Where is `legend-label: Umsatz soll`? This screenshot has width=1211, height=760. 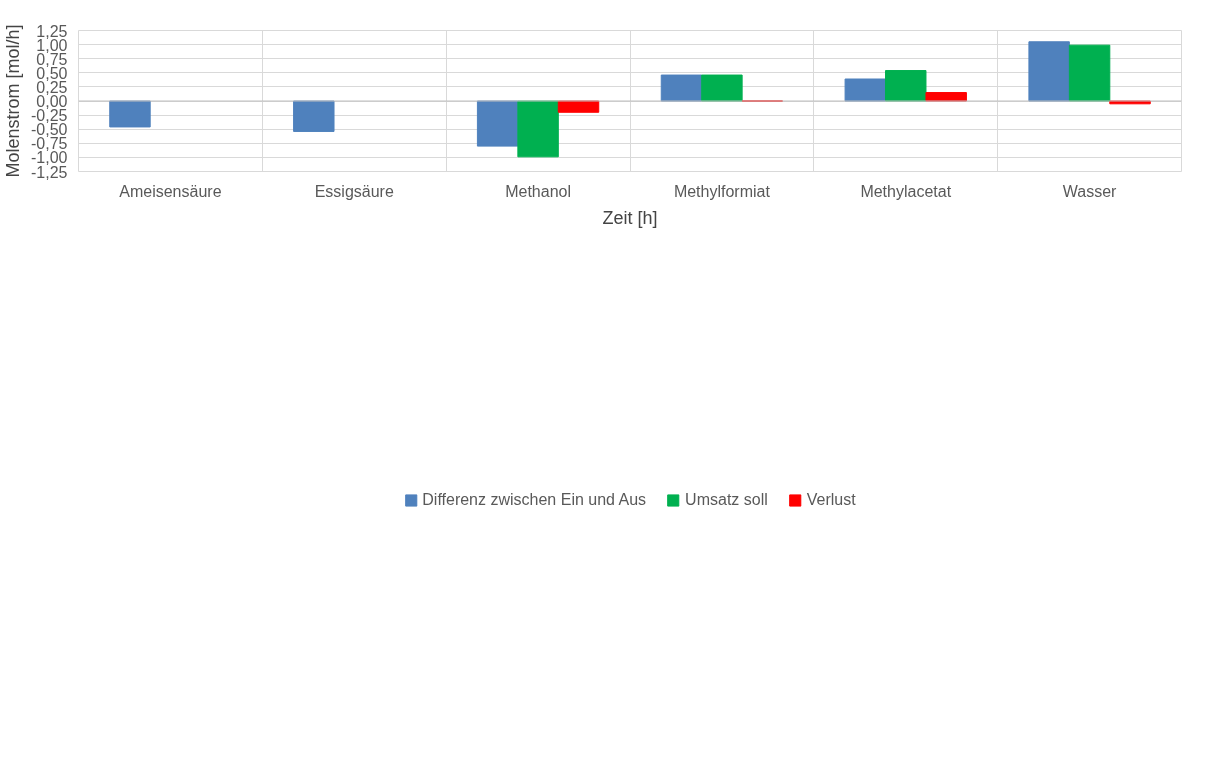 legend-label: Umsatz soll is located at coordinates (726, 500).